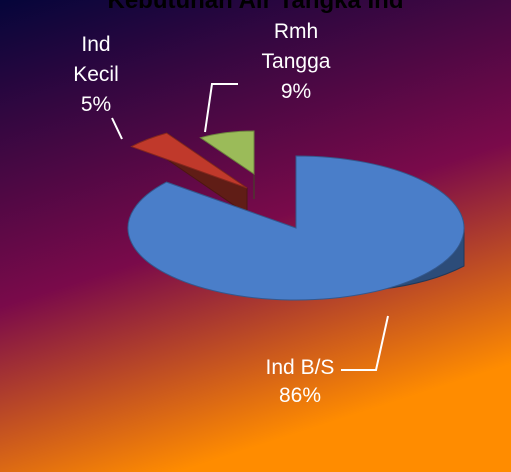 Image resolution: width=511 pixels, height=472 pixels. I want to click on leader-line-ind-bs, so click(365, 343).